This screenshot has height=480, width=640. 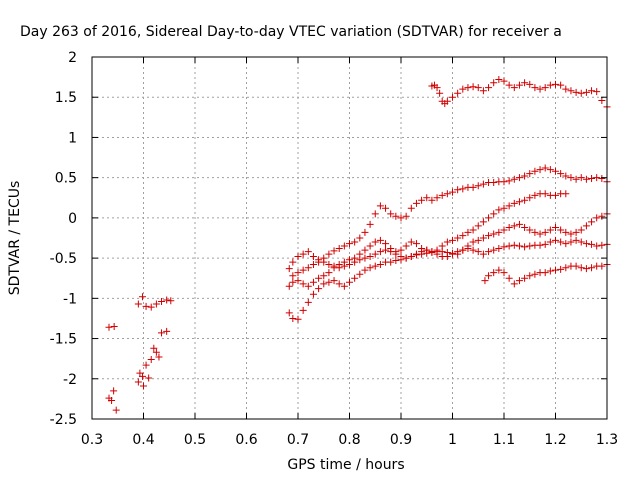 What do you see at coordinates (452, 440) in the screenshot?
I see `x-tick-label: 1` at bounding box center [452, 440].